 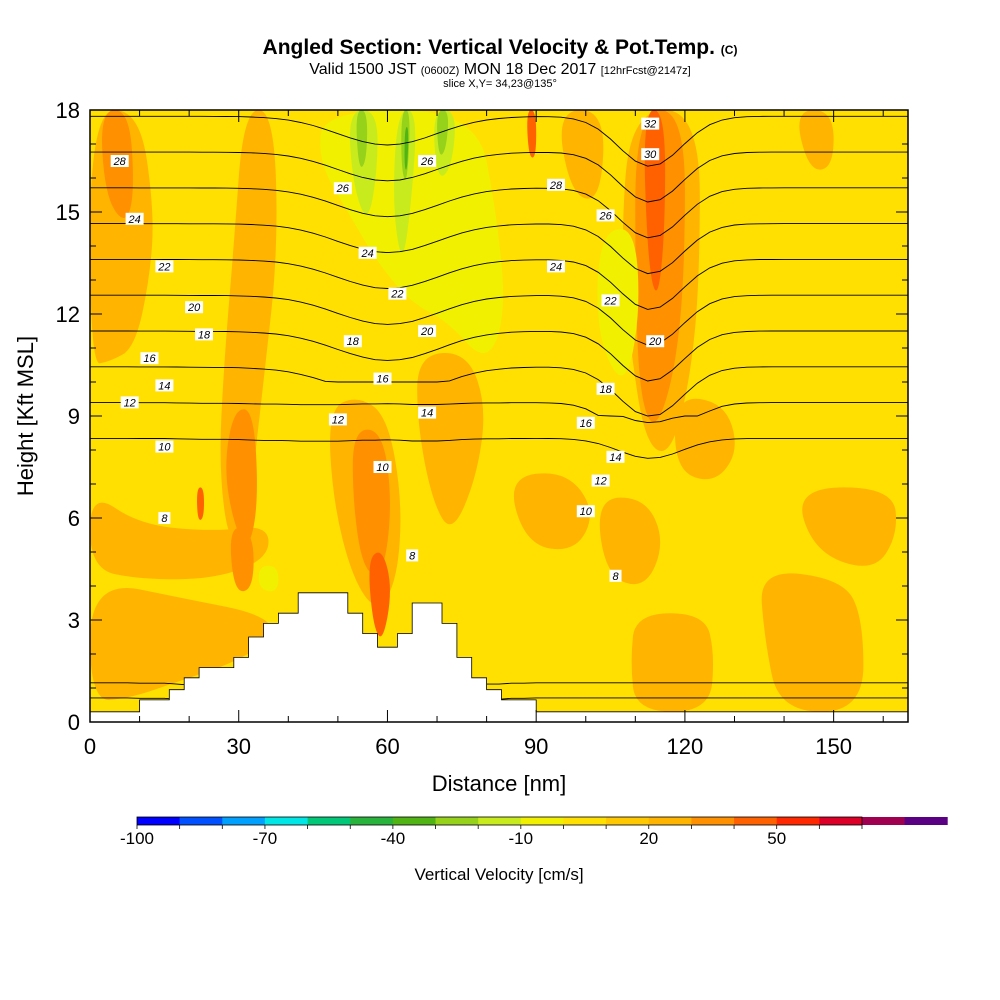 What do you see at coordinates (729, 50) in the screenshot?
I see `title-unit: (C)` at bounding box center [729, 50].